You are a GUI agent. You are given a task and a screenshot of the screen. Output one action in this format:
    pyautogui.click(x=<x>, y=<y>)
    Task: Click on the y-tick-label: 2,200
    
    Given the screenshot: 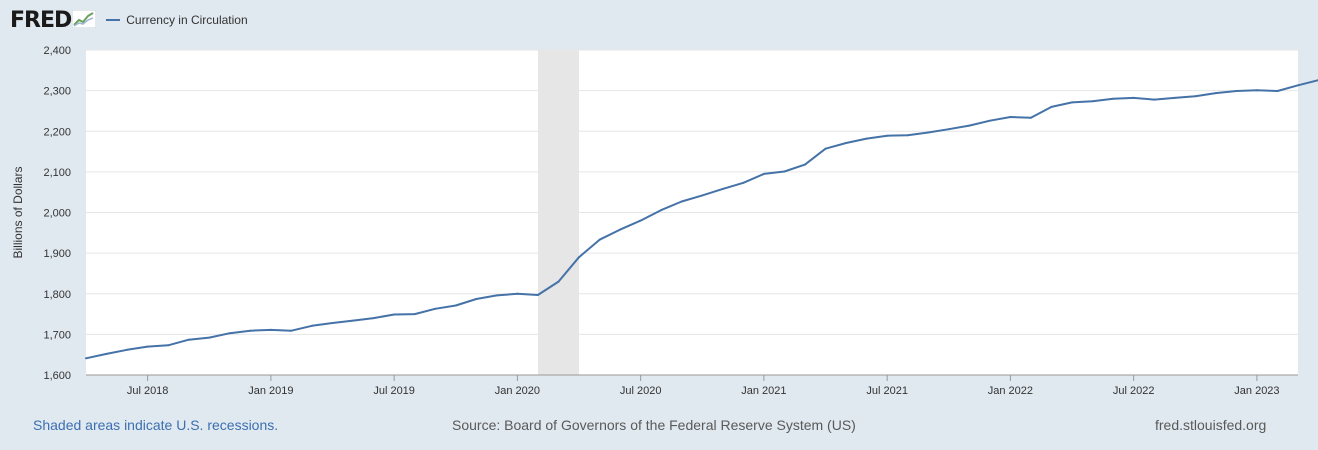 What is the action you would take?
    pyautogui.click(x=57, y=132)
    